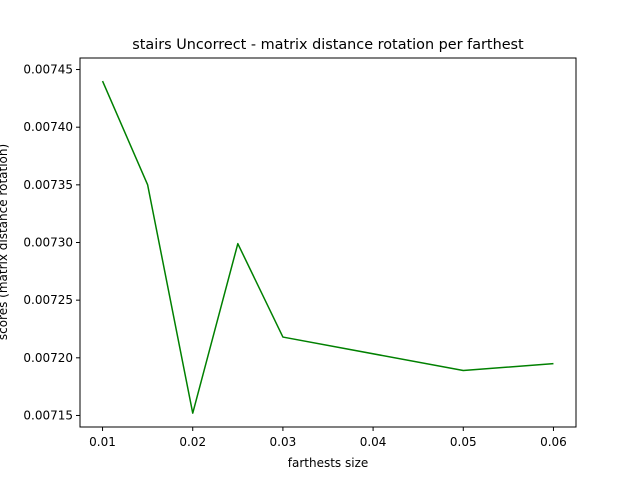 Image resolution: width=640 pixels, height=480 pixels. Describe the element at coordinates (48, 127) in the screenshot. I see `y-tick-label: 0.00740` at that location.